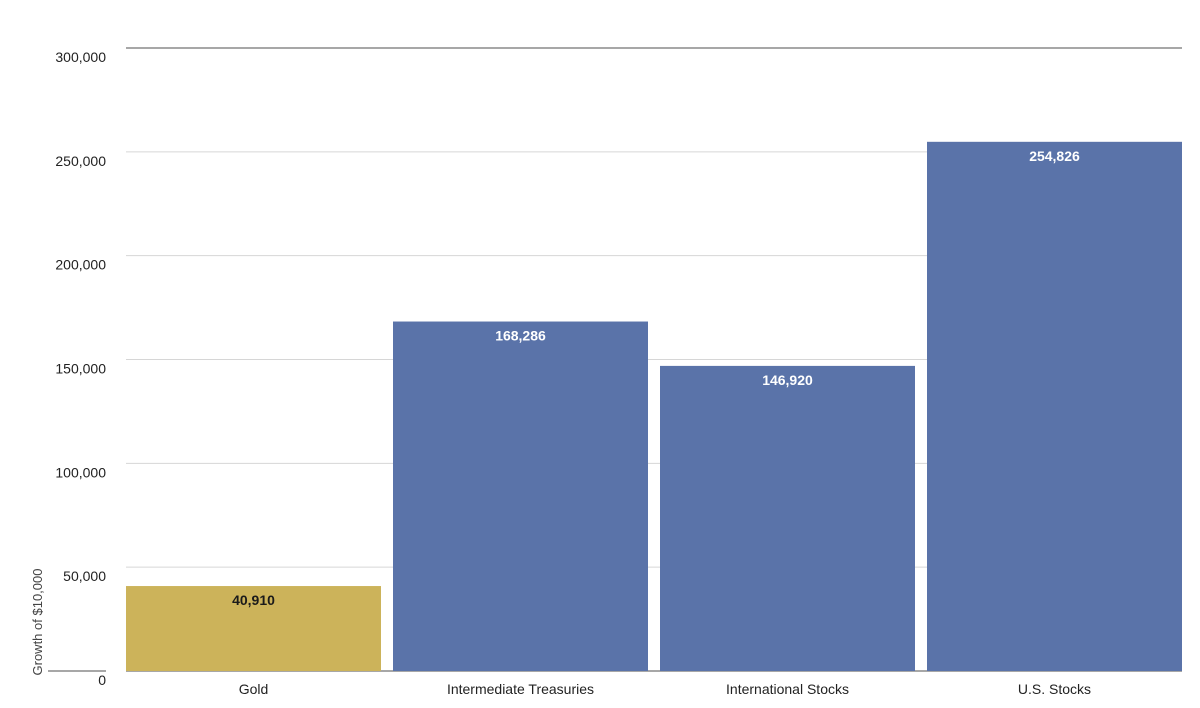 This screenshot has height=708, width=1200. What do you see at coordinates (84, 576) in the screenshot?
I see `y-tick-label: 50,000` at bounding box center [84, 576].